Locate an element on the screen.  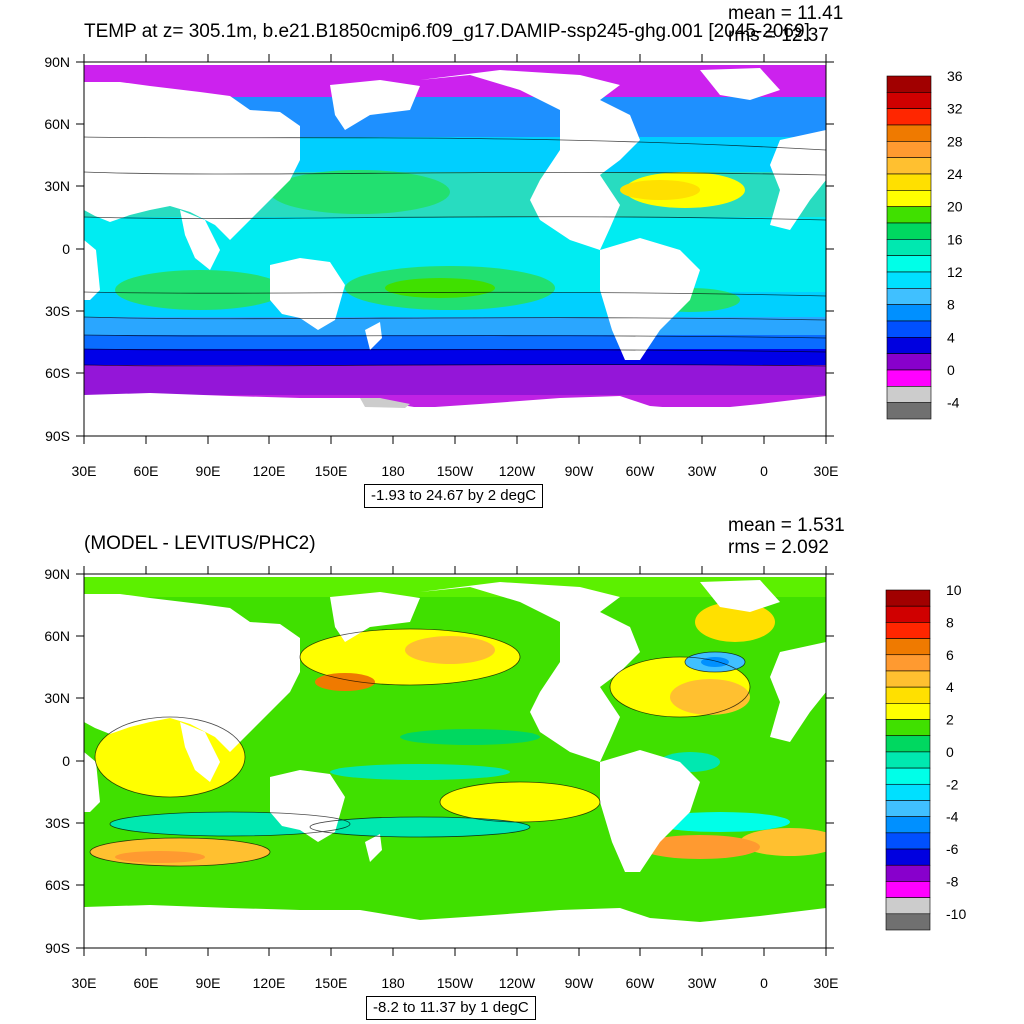
colorbar-label: -4 is located at coordinates (953, 403).